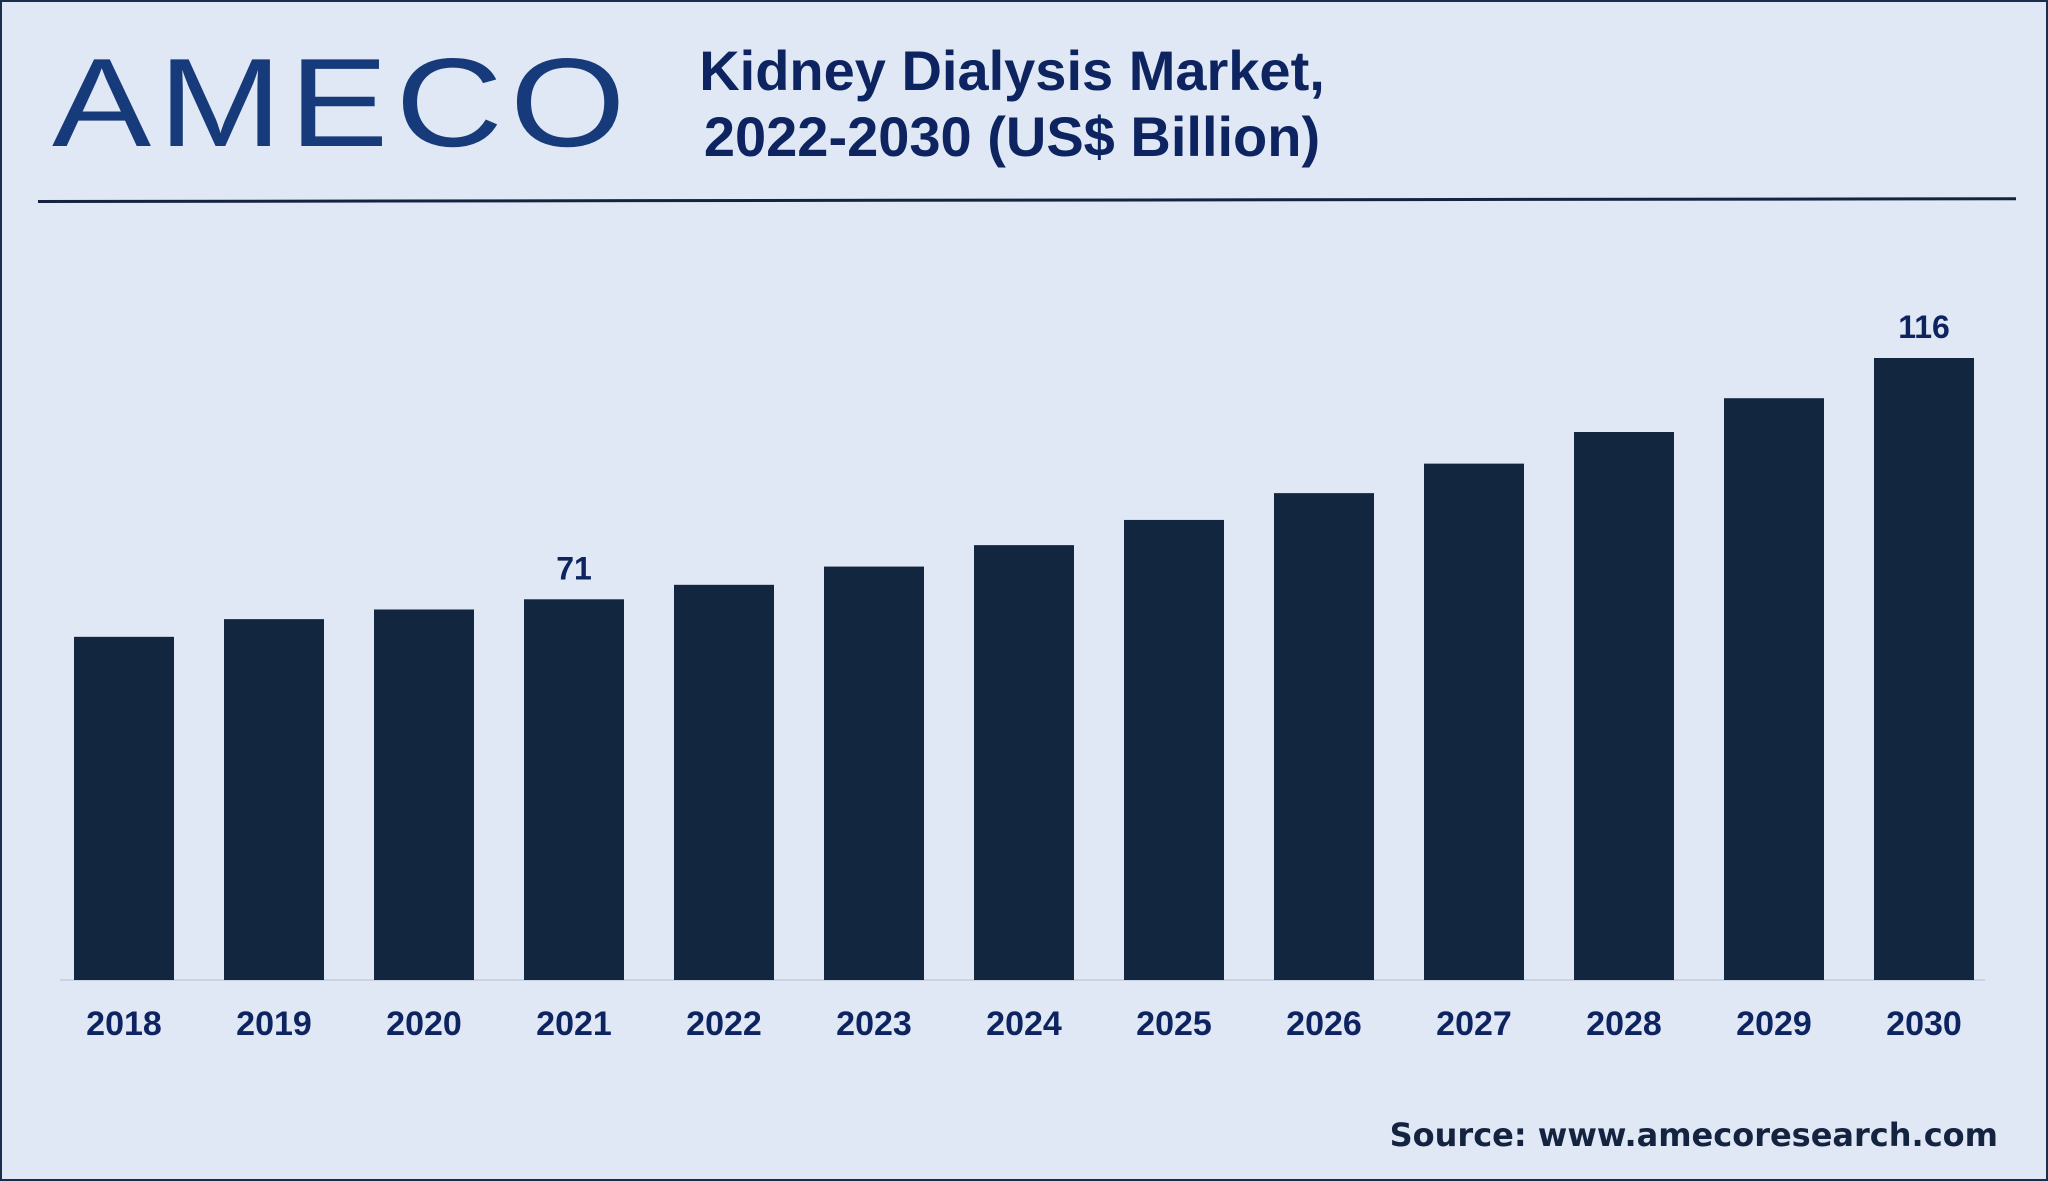 The width and height of the screenshot is (2048, 1181). I want to click on x-tick-label-2018: 2018, so click(124, 1024).